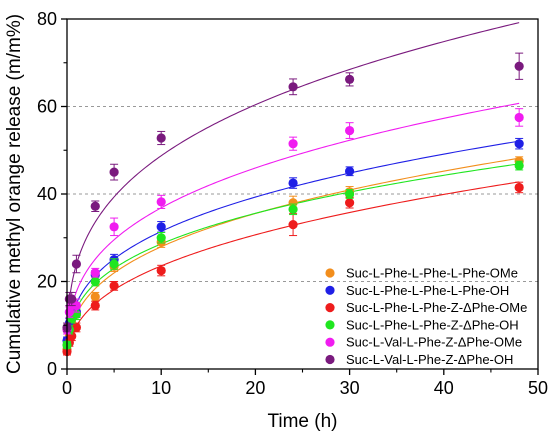 Image resolution: width=550 pixels, height=440 pixels. What do you see at coordinates (255, 388) in the screenshot?
I see `x-tick-label: 20` at bounding box center [255, 388].